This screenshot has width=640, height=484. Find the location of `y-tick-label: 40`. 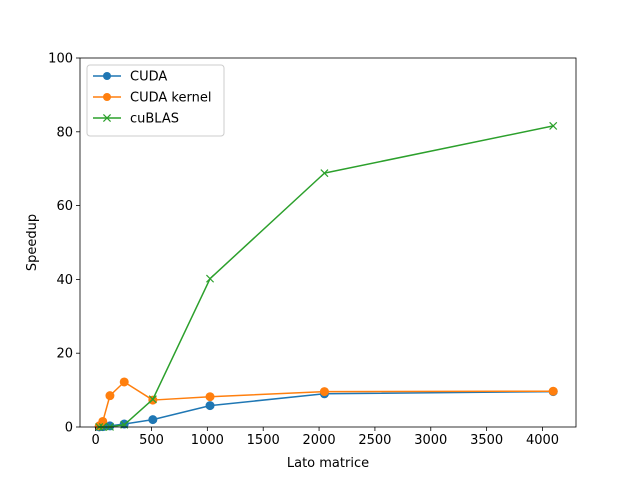

y-tick-label: 40 is located at coordinates (64, 280).